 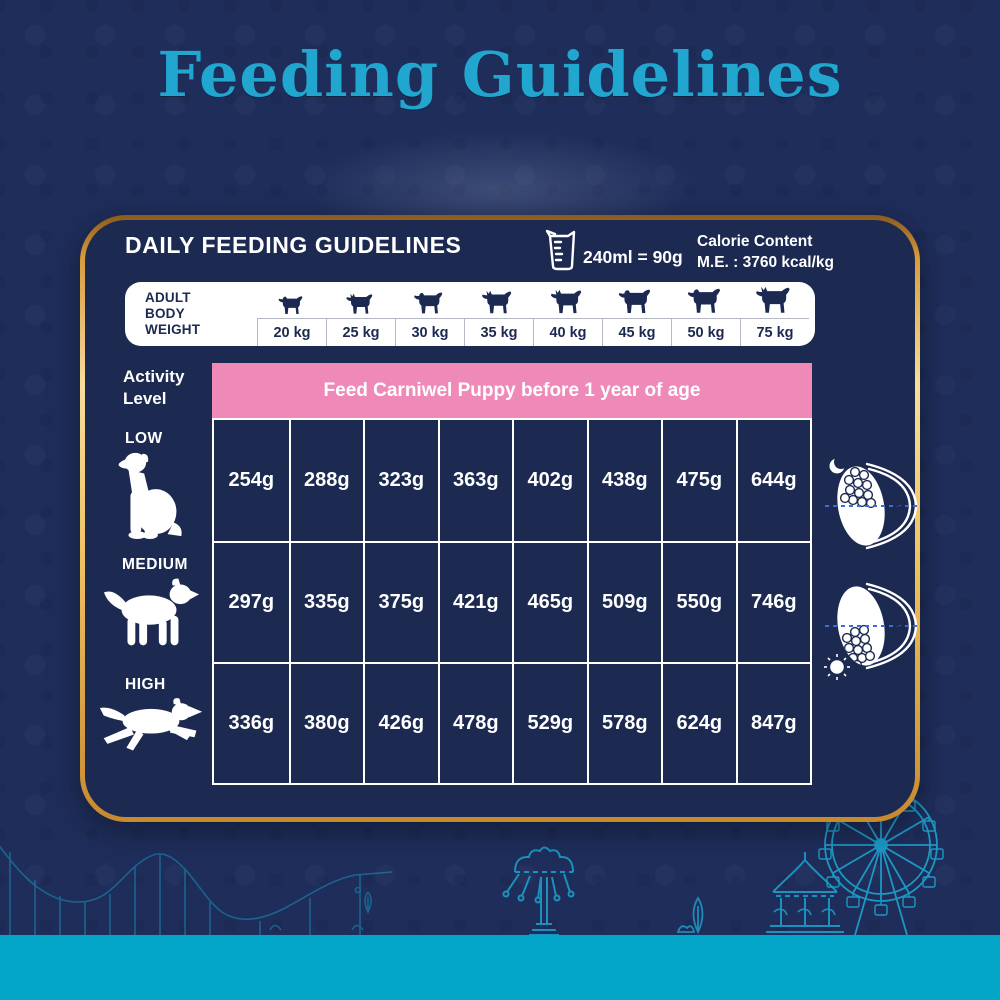 I want to click on puppy-banner: Feed Carniwel Puppy before 1 year of age, so click(x=512, y=390).